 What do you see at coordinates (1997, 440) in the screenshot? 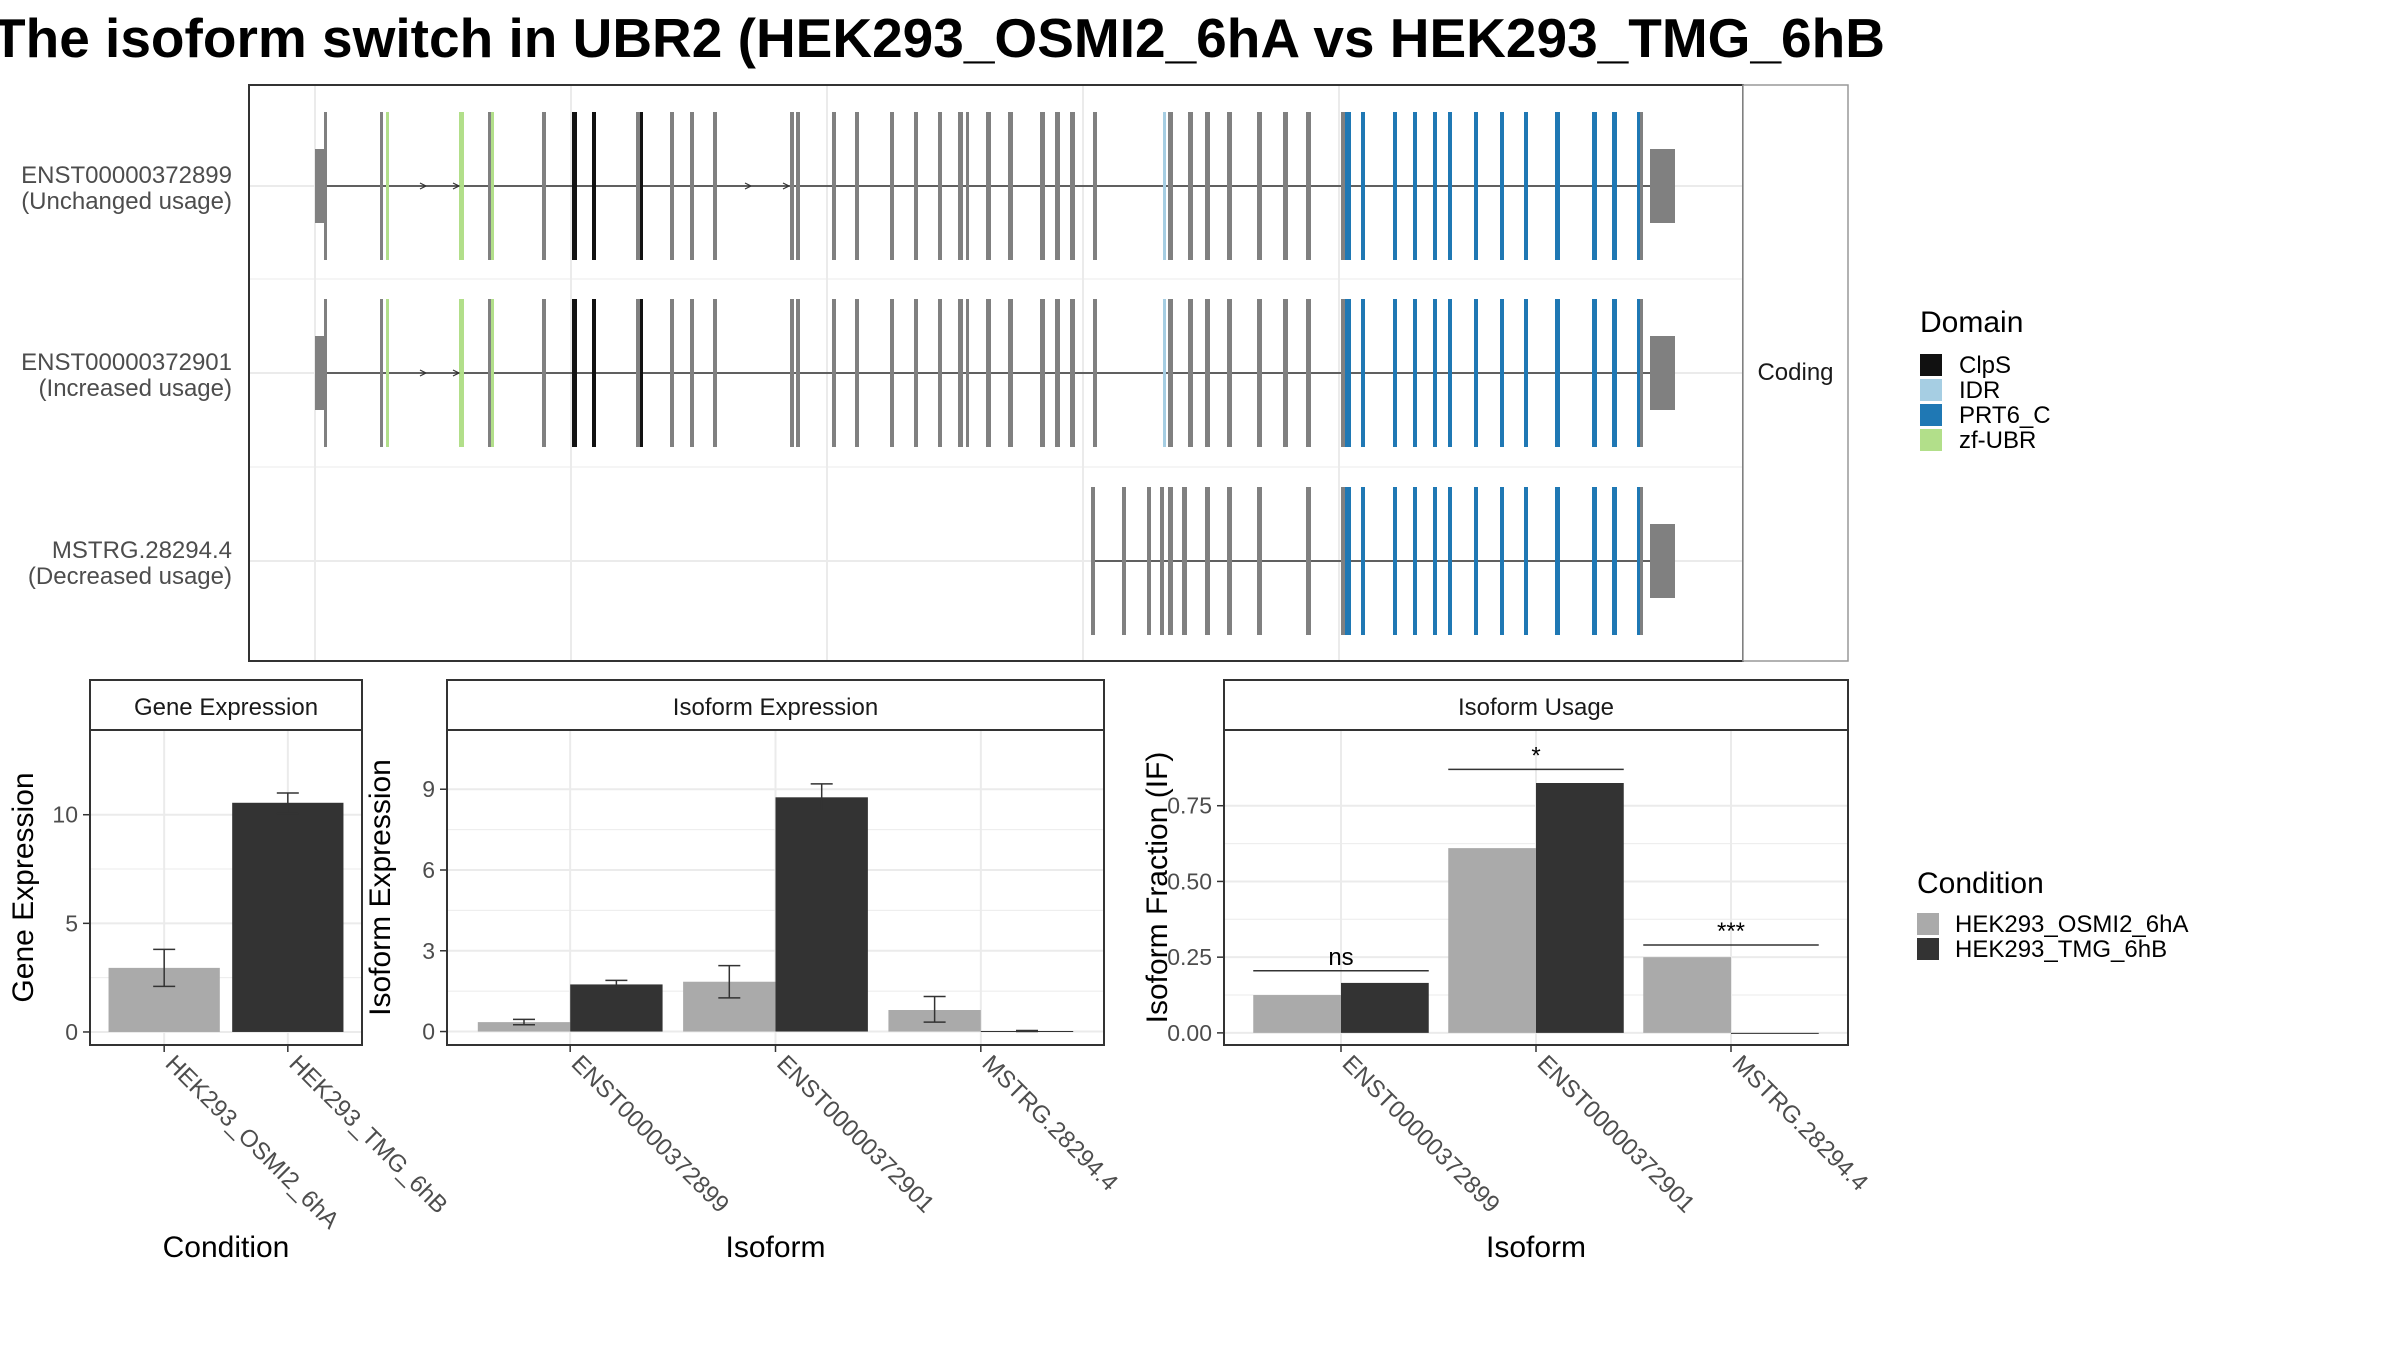
I see `domain-legend-label: zf-UBR` at bounding box center [1997, 440].